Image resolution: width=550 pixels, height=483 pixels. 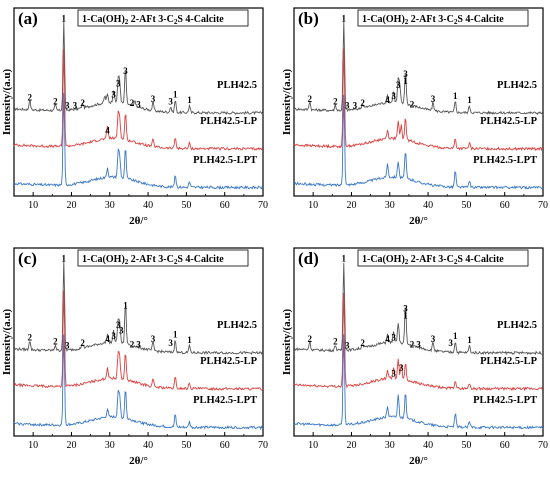 I want to click on legend-box, so click(x=163, y=18).